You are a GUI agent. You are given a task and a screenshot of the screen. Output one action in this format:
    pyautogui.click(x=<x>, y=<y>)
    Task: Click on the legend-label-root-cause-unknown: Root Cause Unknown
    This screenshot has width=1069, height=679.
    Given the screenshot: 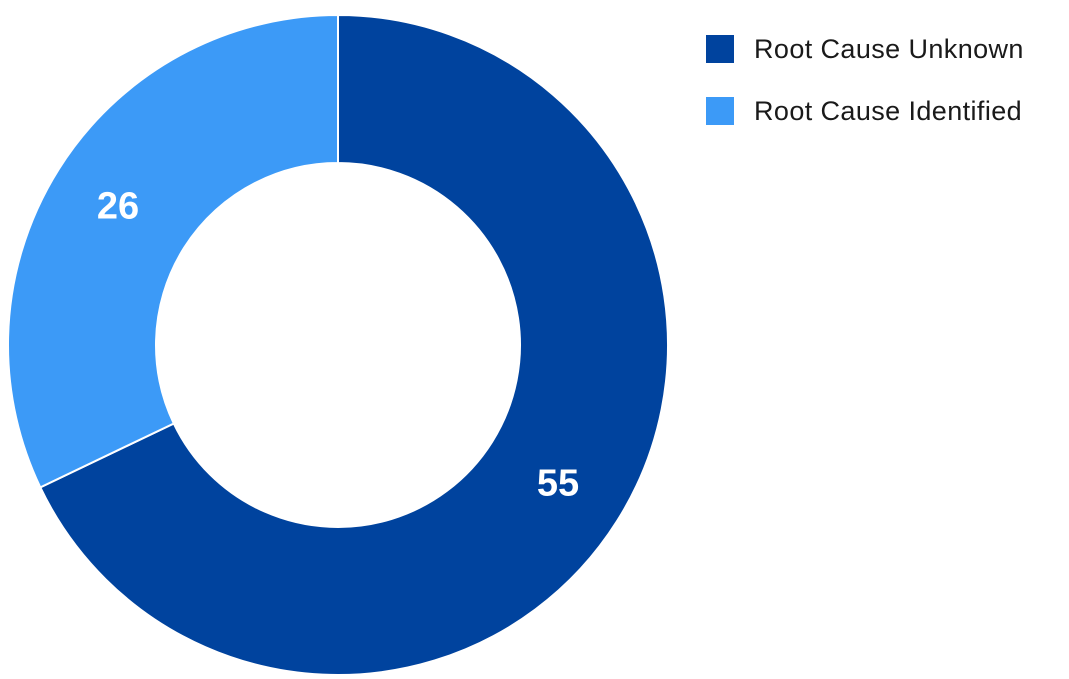 What is the action you would take?
    pyautogui.click(x=889, y=48)
    